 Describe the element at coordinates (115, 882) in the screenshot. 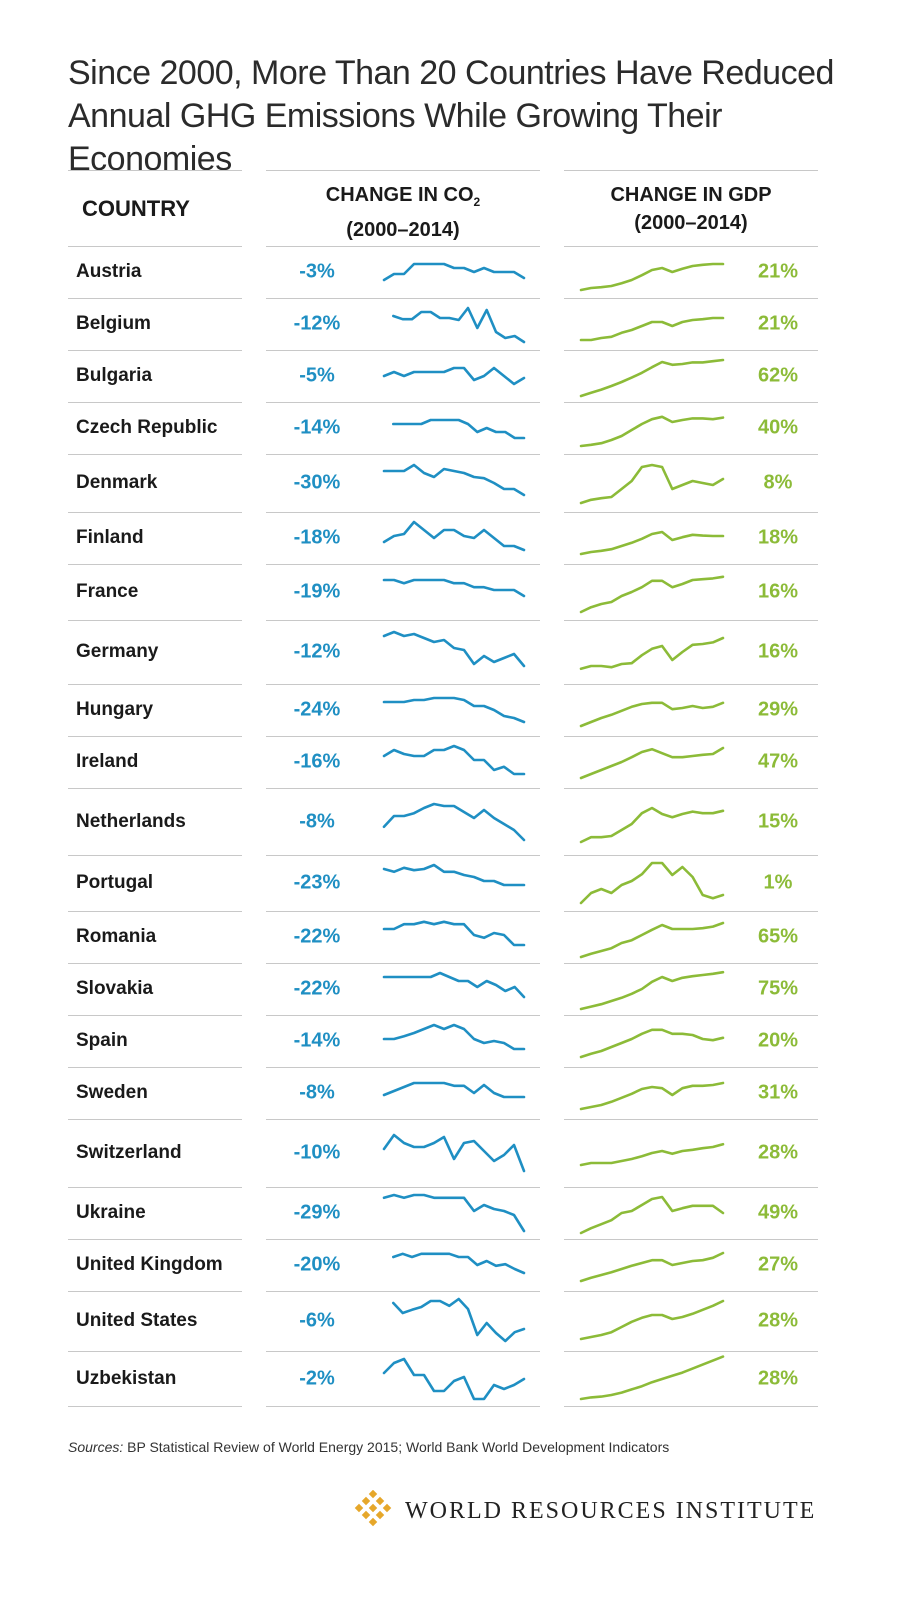

I see `country-name: Portugal` at that location.